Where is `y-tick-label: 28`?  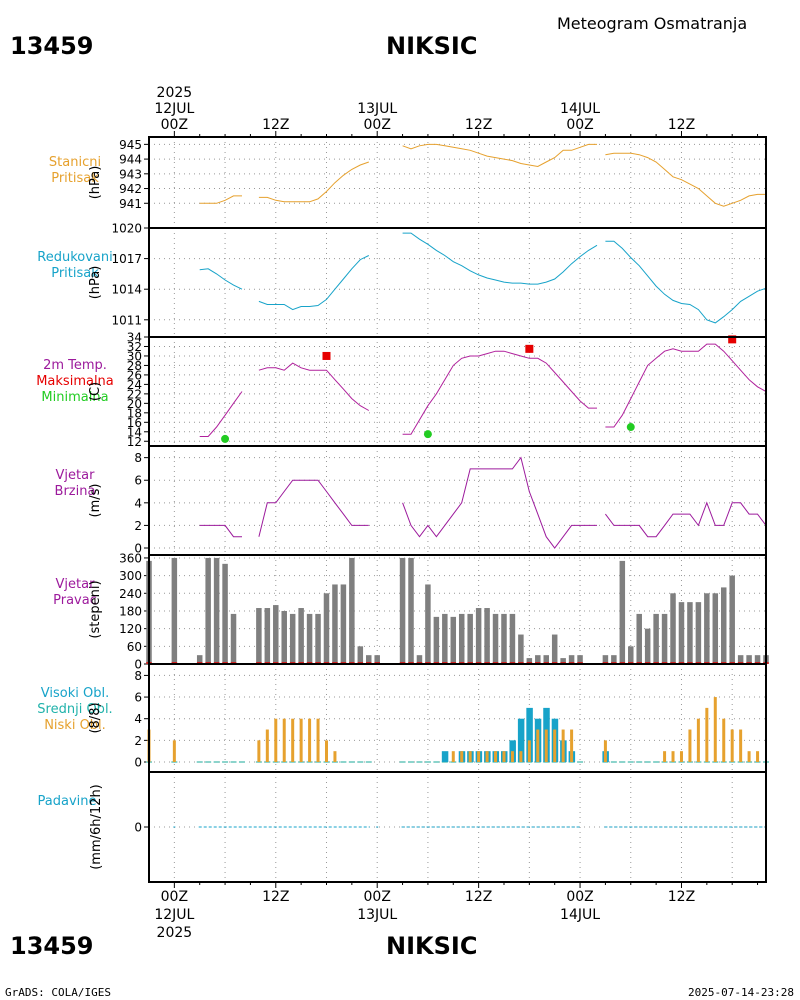 y-tick-label: 28 is located at coordinates (134, 366).